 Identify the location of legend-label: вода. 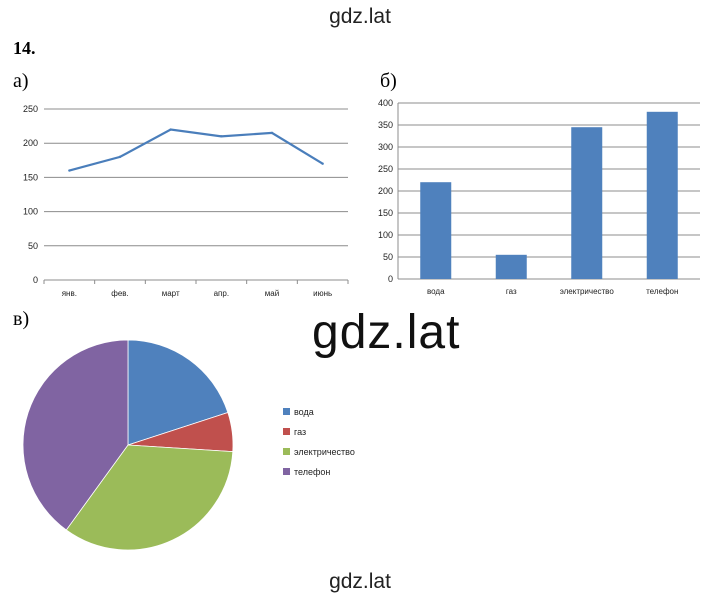
(304, 412).